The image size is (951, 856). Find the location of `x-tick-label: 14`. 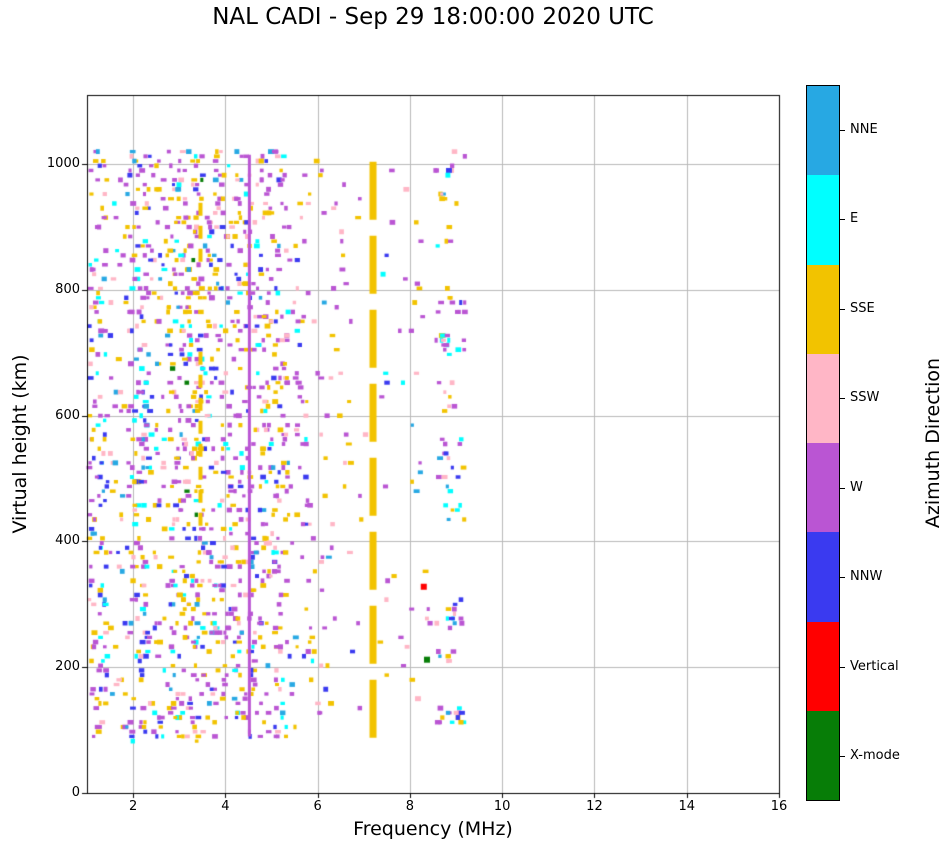

x-tick-label: 14 is located at coordinates (686, 806).